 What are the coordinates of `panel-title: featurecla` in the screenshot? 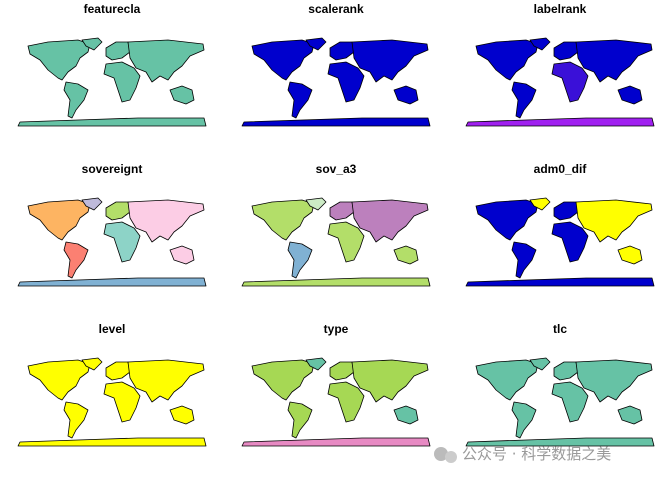 It's located at (112, 9).